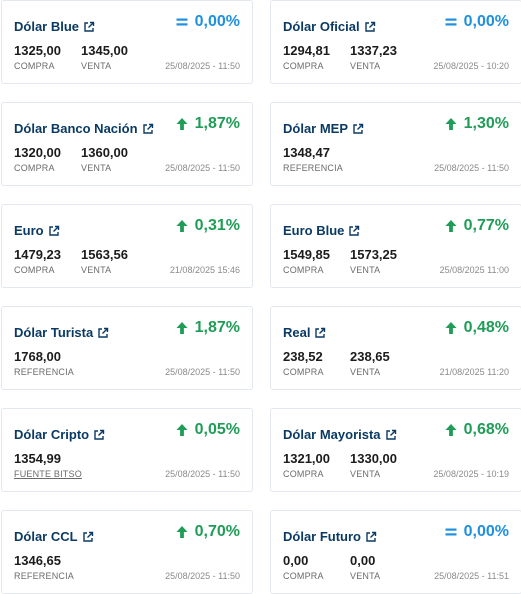  Describe the element at coordinates (340, 434) in the screenshot. I see `quote-title-link: Dólar Mayorista` at that location.